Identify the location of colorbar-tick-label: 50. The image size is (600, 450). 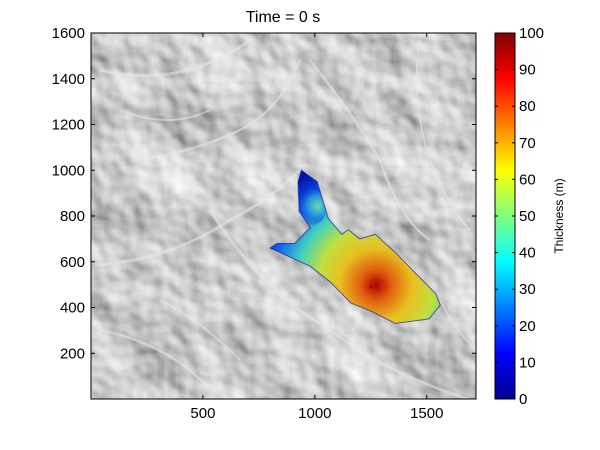
(527, 216).